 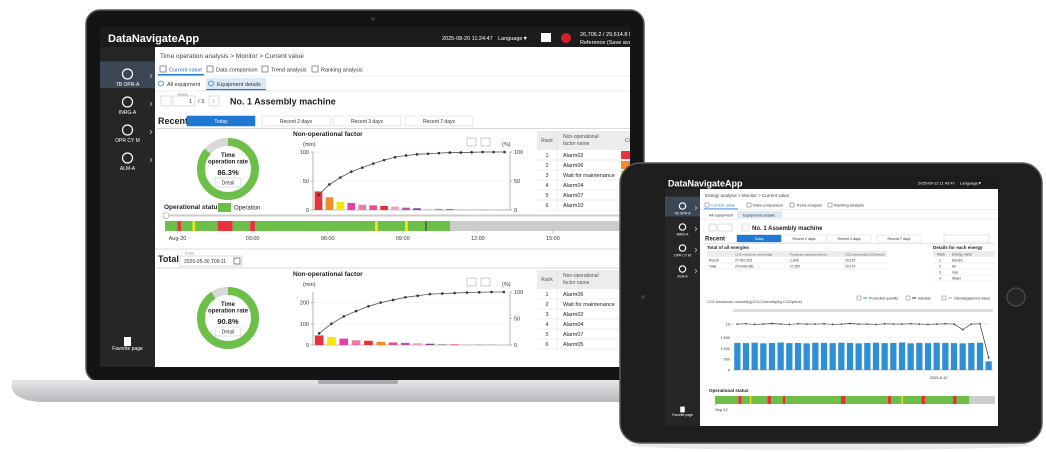 What do you see at coordinates (546, 295) in the screenshot?
I see `rank: 1` at bounding box center [546, 295].